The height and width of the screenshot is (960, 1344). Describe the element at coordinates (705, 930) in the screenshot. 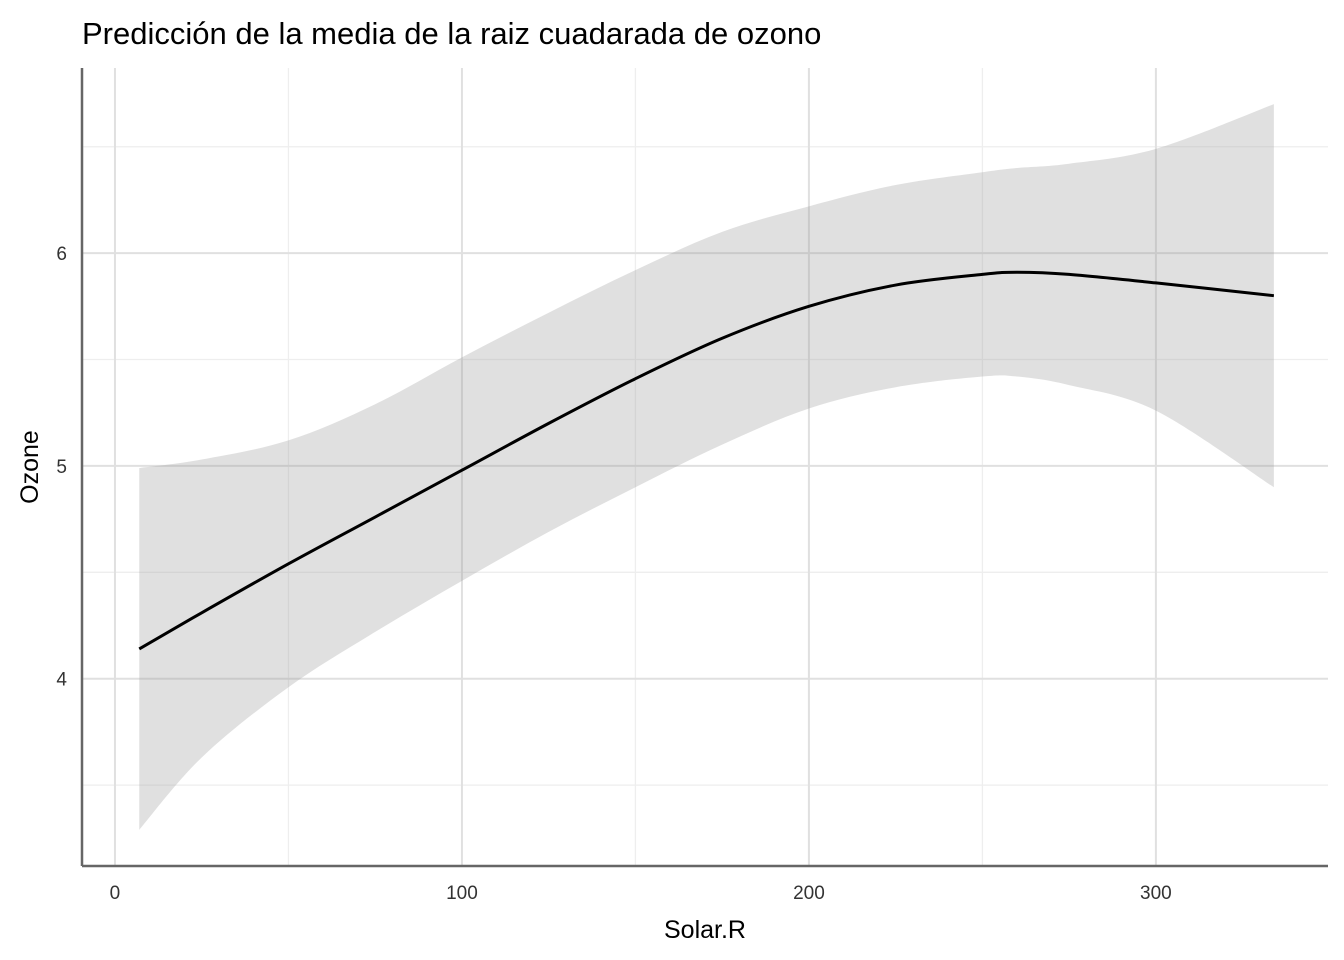

I see `x-axis-label: Solar.R` at that location.